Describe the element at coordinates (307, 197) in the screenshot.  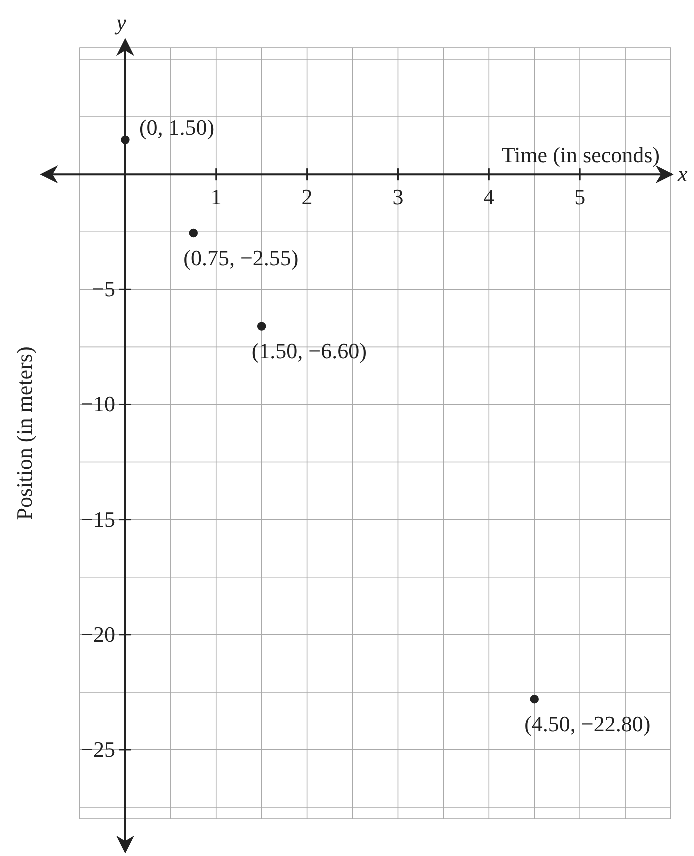
I see `x-tick-label: 2` at that location.